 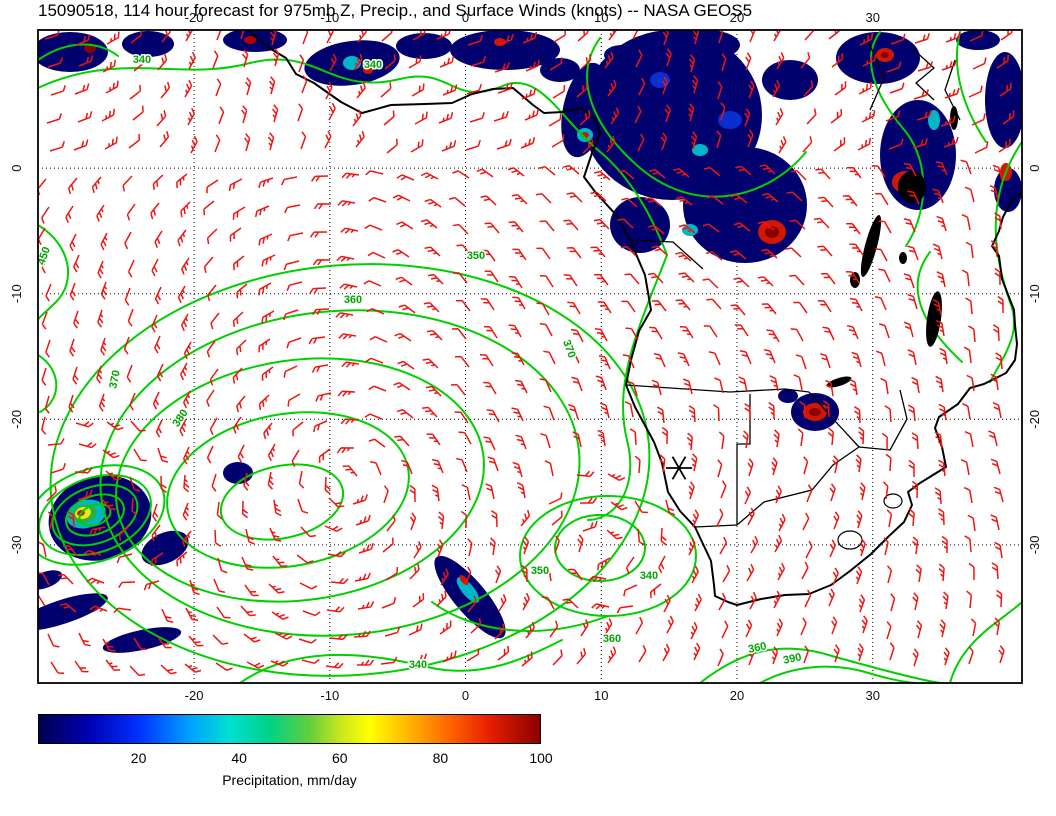 What do you see at coordinates (440, 758) in the screenshot?
I see `colorbar-tick-label: 80` at bounding box center [440, 758].